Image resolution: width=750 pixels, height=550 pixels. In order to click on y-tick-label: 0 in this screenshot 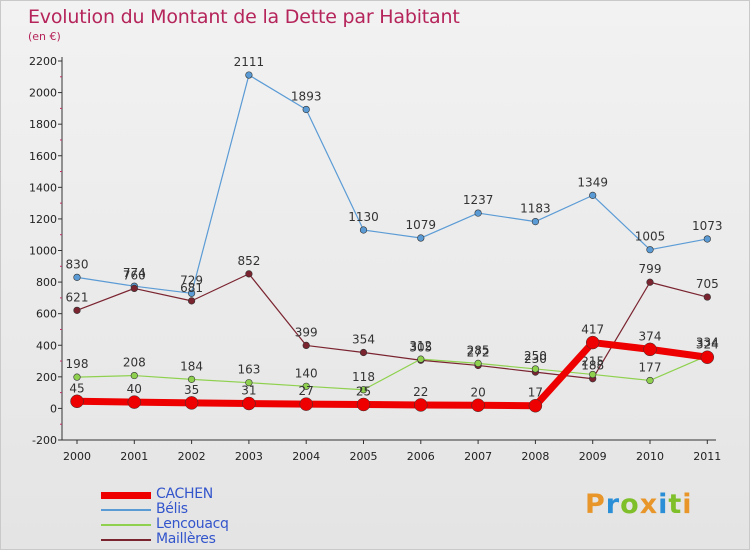, I will do `click(53, 408)`.